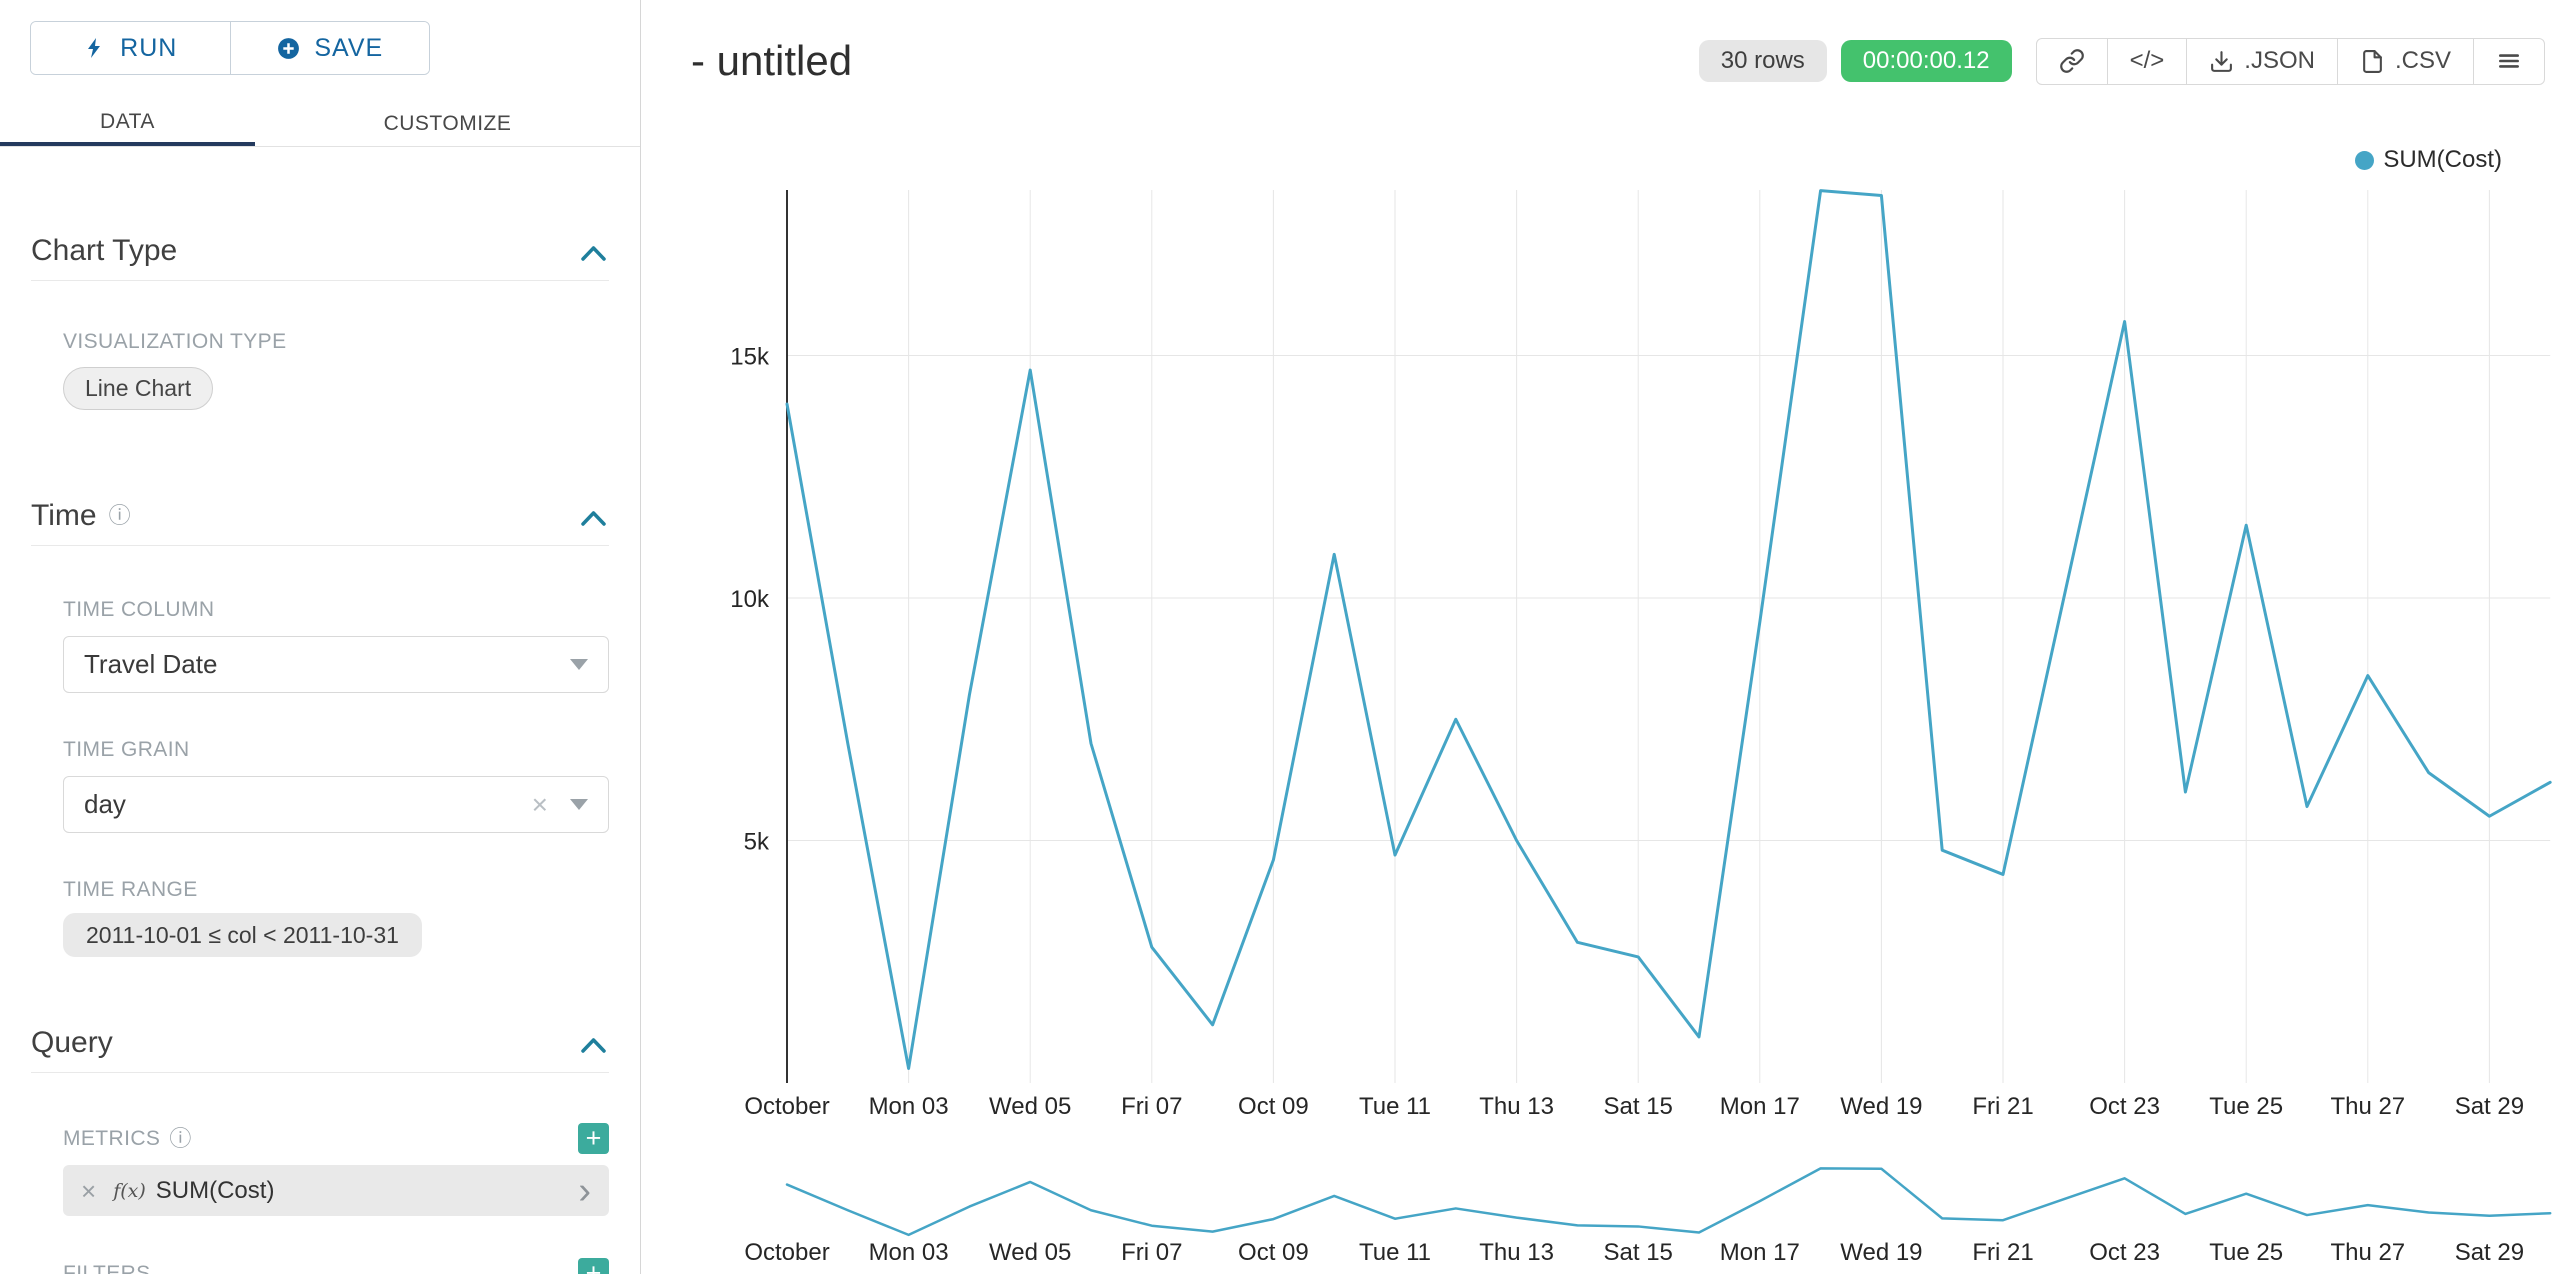 This screenshot has width=2576, height=1274. What do you see at coordinates (175, 341) in the screenshot?
I see `label-text: VISUALIZATION TYPE` at bounding box center [175, 341].